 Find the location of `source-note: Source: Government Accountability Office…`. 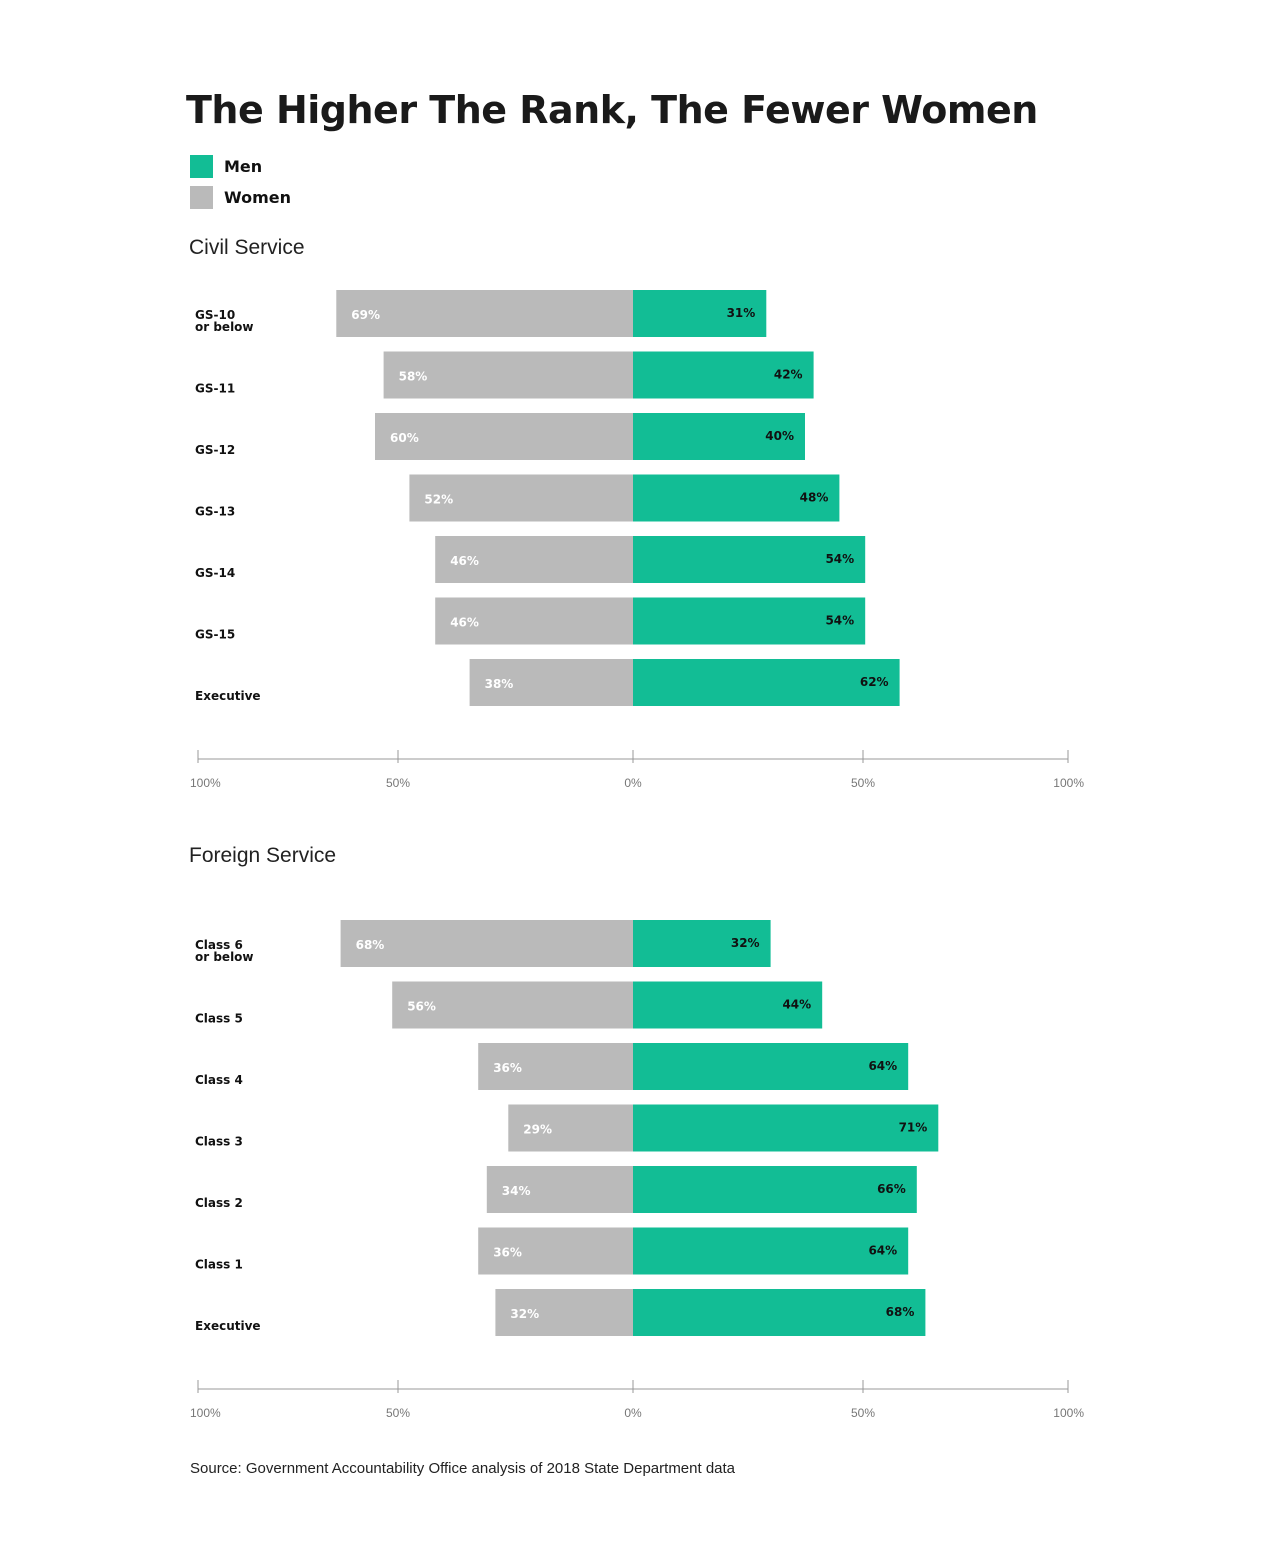

source-note: Source: Government Accountability Office… is located at coordinates (463, 1468).